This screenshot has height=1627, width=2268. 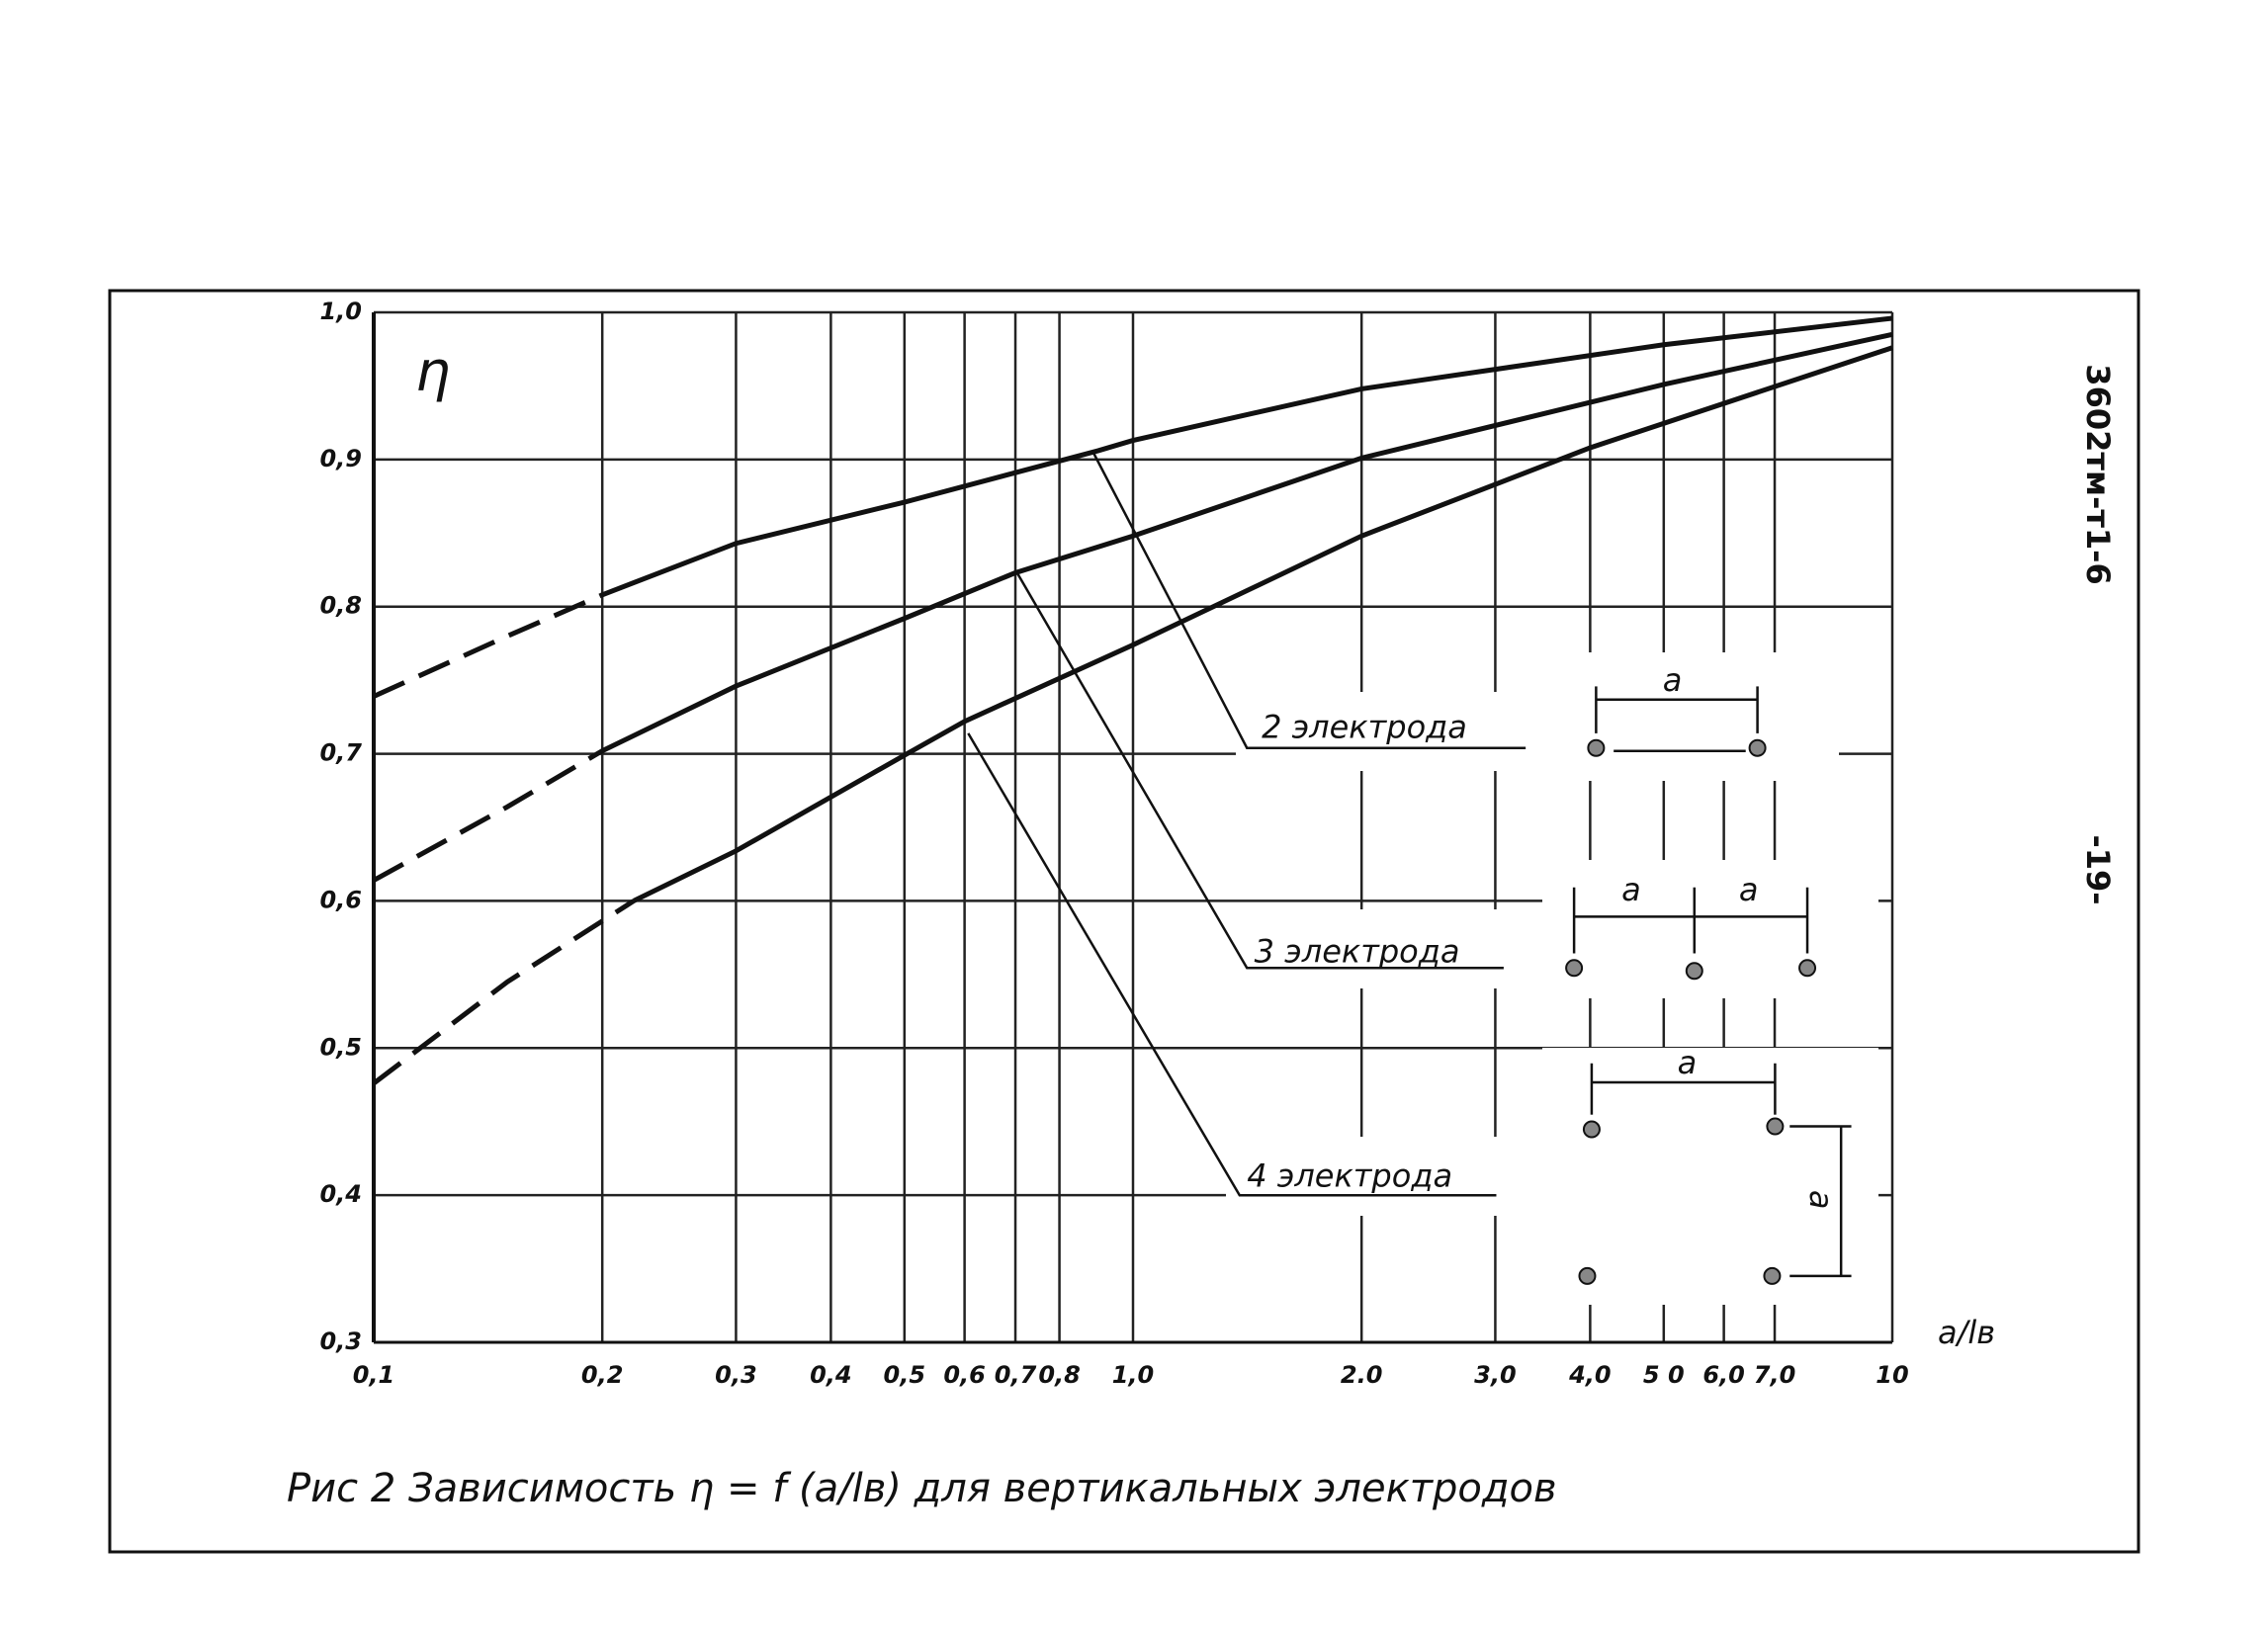 I want to click on x-tick-label: 6,0, so click(x=1724, y=1375).